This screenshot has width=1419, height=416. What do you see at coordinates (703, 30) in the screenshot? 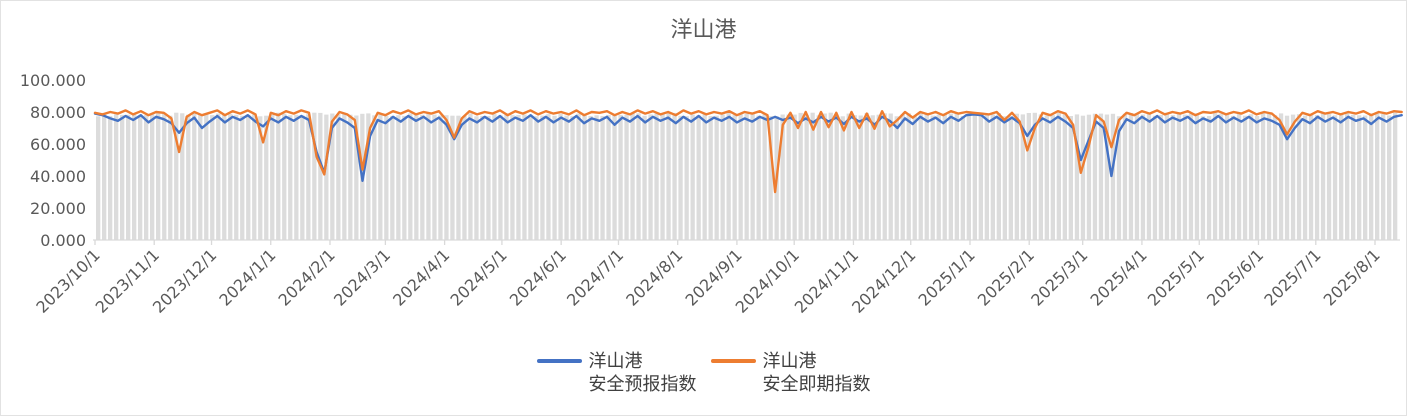
I see `chart-title: 洋山港` at bounding box center [703, 30].